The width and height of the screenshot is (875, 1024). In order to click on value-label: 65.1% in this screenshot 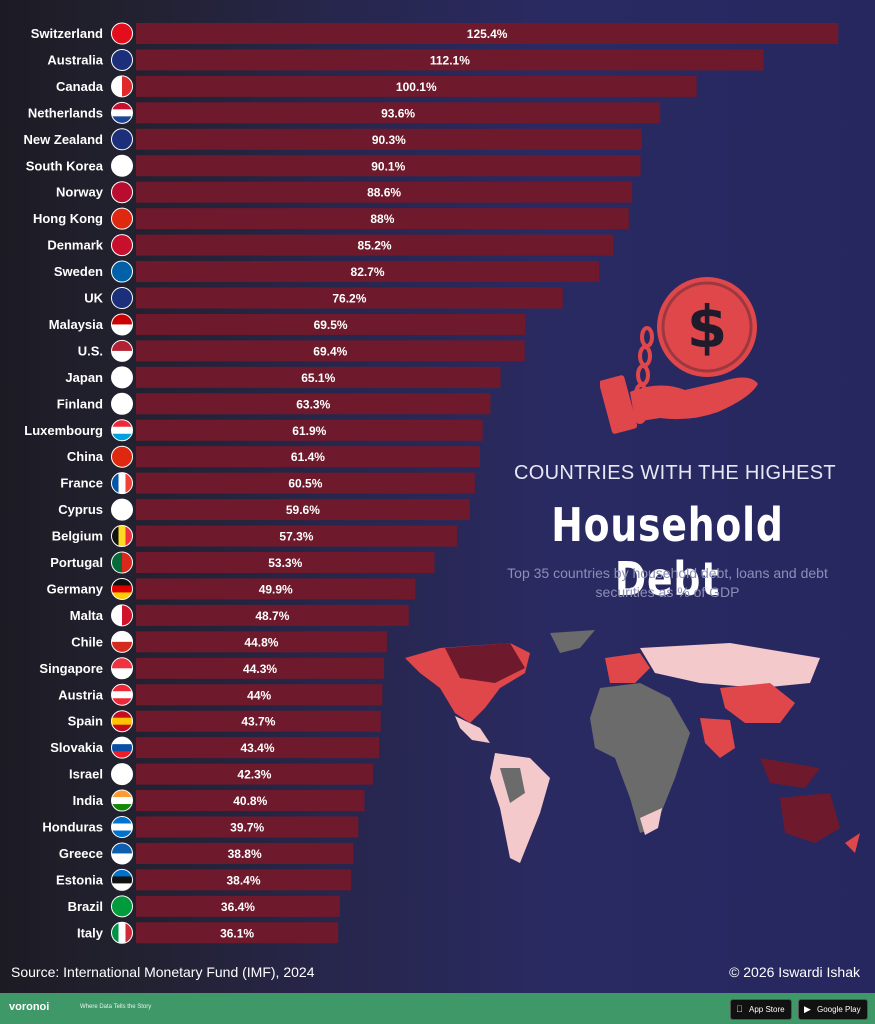, I will do `click(318, 378)`.